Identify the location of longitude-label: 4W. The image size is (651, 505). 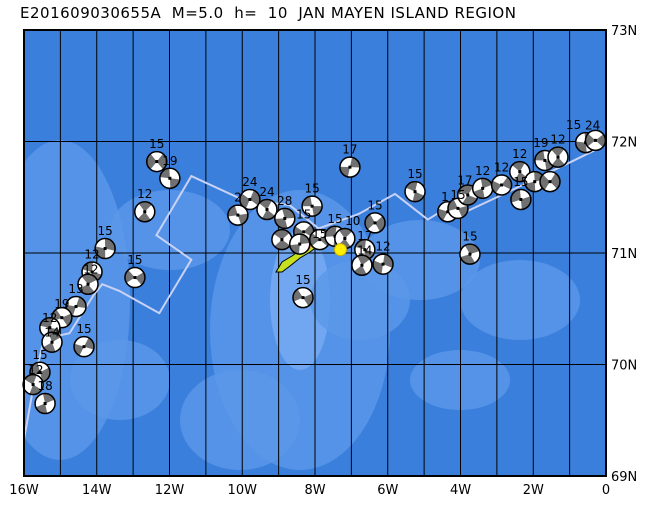
(460, 490).